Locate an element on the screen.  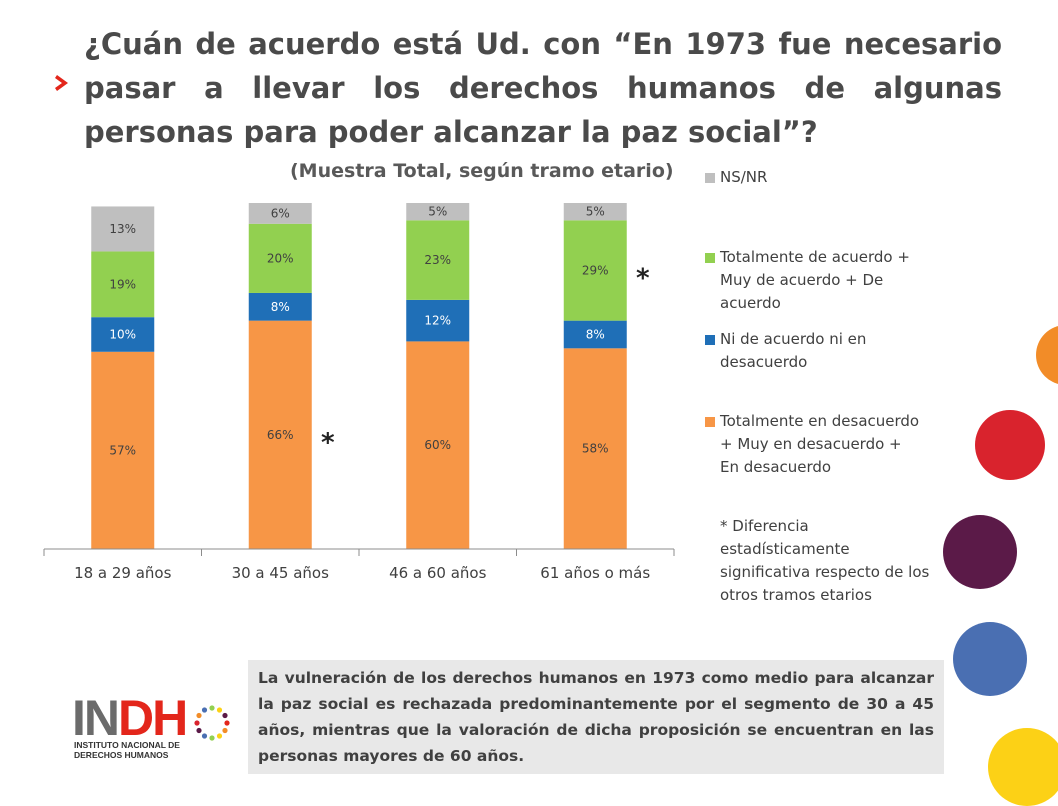
data-label-disagree-18-a-29-anos: 57% is located at coordinates (122, 450).